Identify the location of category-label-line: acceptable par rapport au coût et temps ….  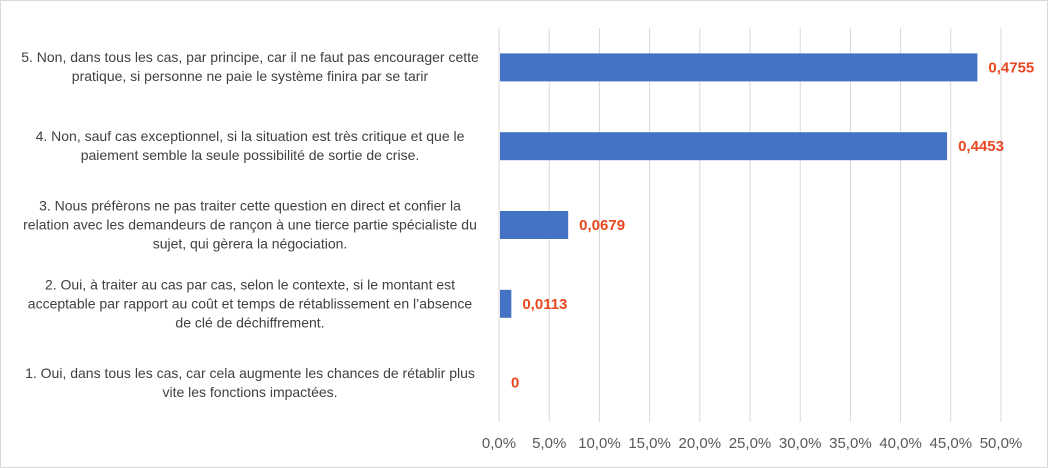
(250, 303).